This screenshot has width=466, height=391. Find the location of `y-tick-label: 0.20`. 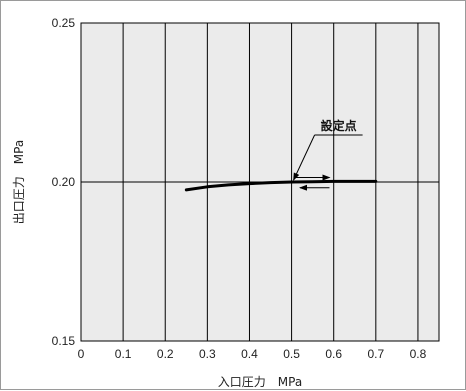

y-tick-label: 0.20 is located at coordinates (64, 182).